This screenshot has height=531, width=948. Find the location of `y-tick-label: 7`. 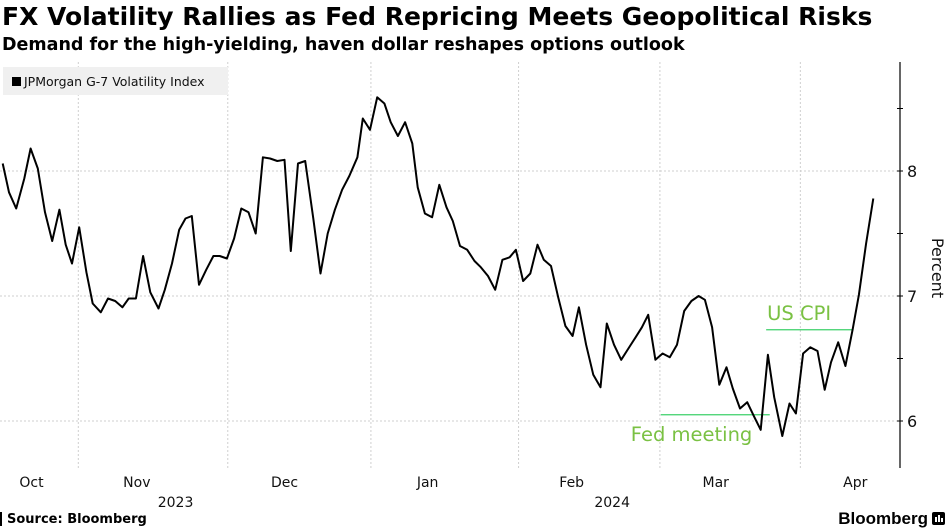

y-tick-label: 7 is located at coordinates (912, 296).